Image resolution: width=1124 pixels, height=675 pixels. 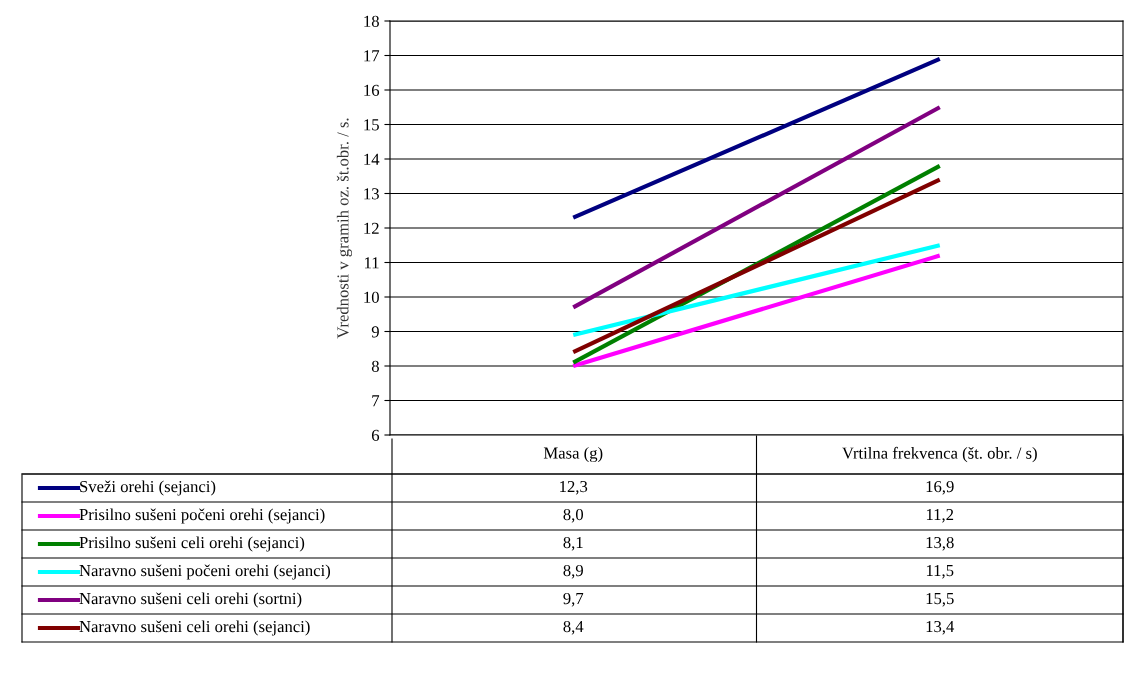 I want to click on data-label: 13,8, so click(x=940, y=543).